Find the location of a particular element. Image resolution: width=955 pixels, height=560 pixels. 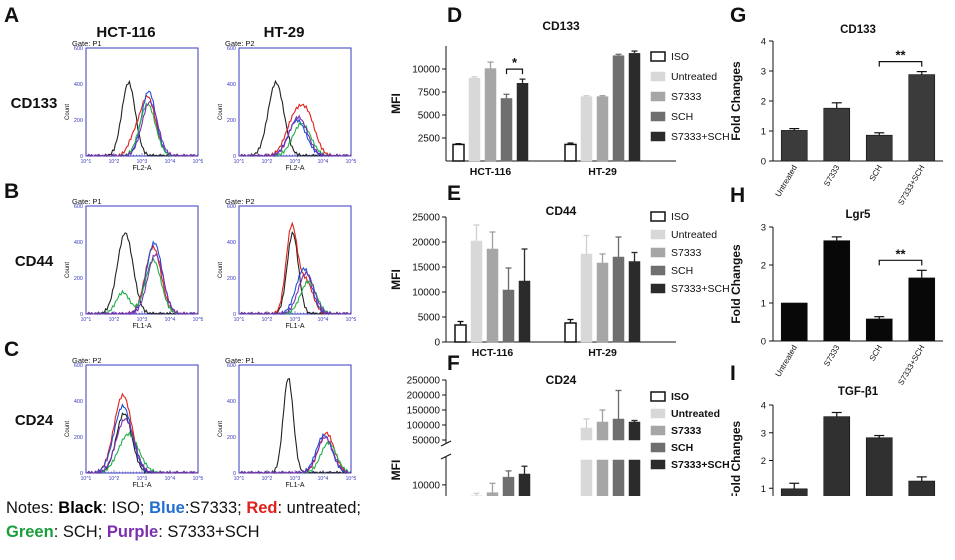

gate-label: Gate: P1 is located at coordinates (240, 360).